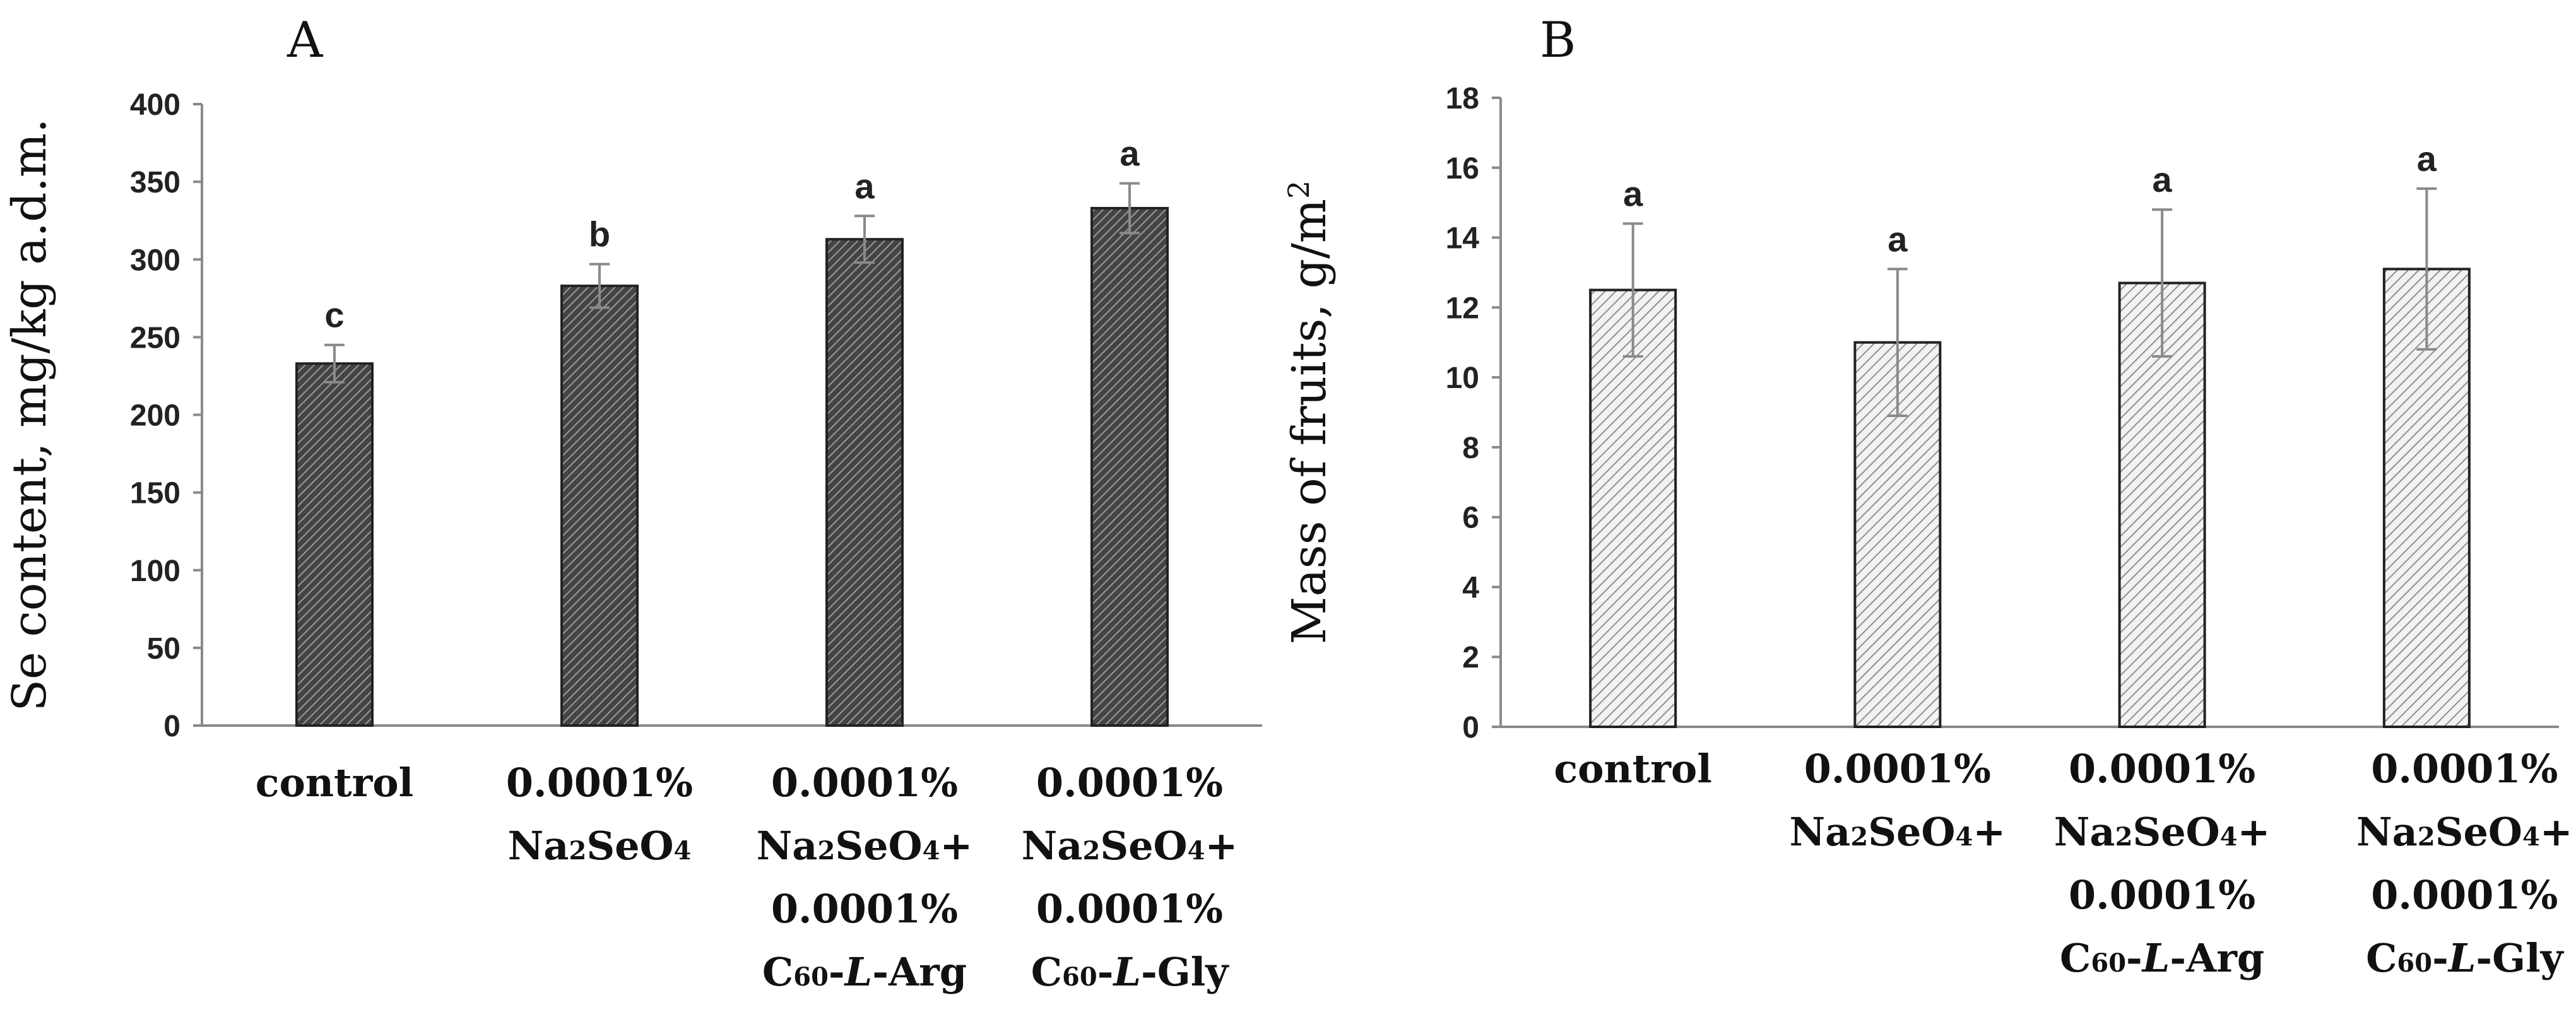  Describe the element at coordinates (155, 571) in the screenshot. I see `y-tick-label: 100` at that location.